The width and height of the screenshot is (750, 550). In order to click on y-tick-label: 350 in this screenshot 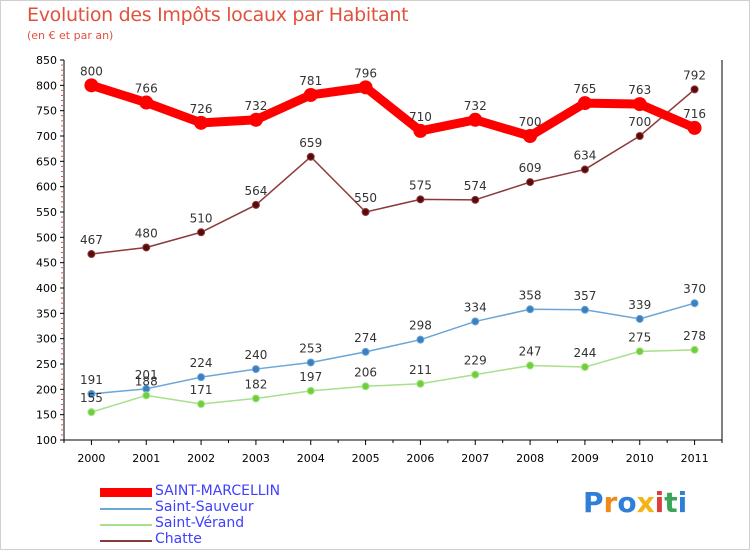, I will do `click(46, 313)`.